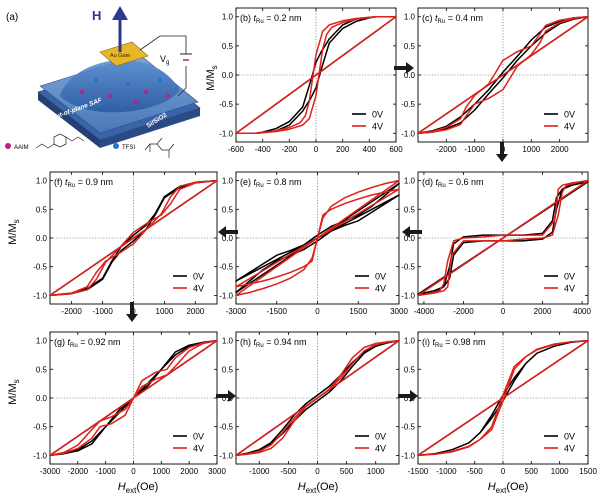 This screenshot has width=600, height=498. What do you see at coordinates (159, 147) in the screenshot?
I see `anion-structure-icon` at bounding box center [159, 147].